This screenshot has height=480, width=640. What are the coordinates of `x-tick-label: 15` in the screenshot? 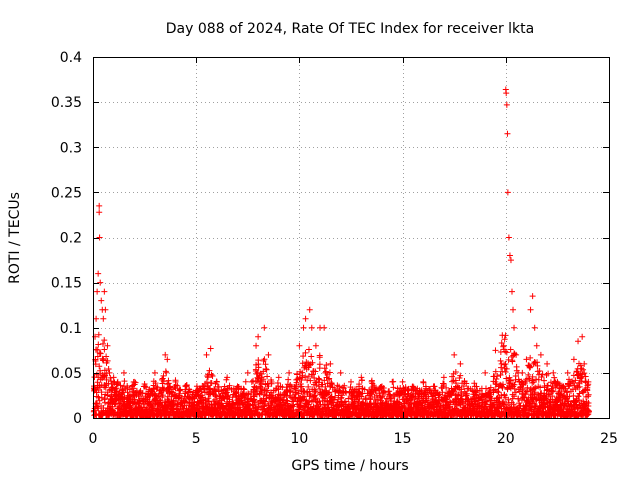 It's located at (403, 439).